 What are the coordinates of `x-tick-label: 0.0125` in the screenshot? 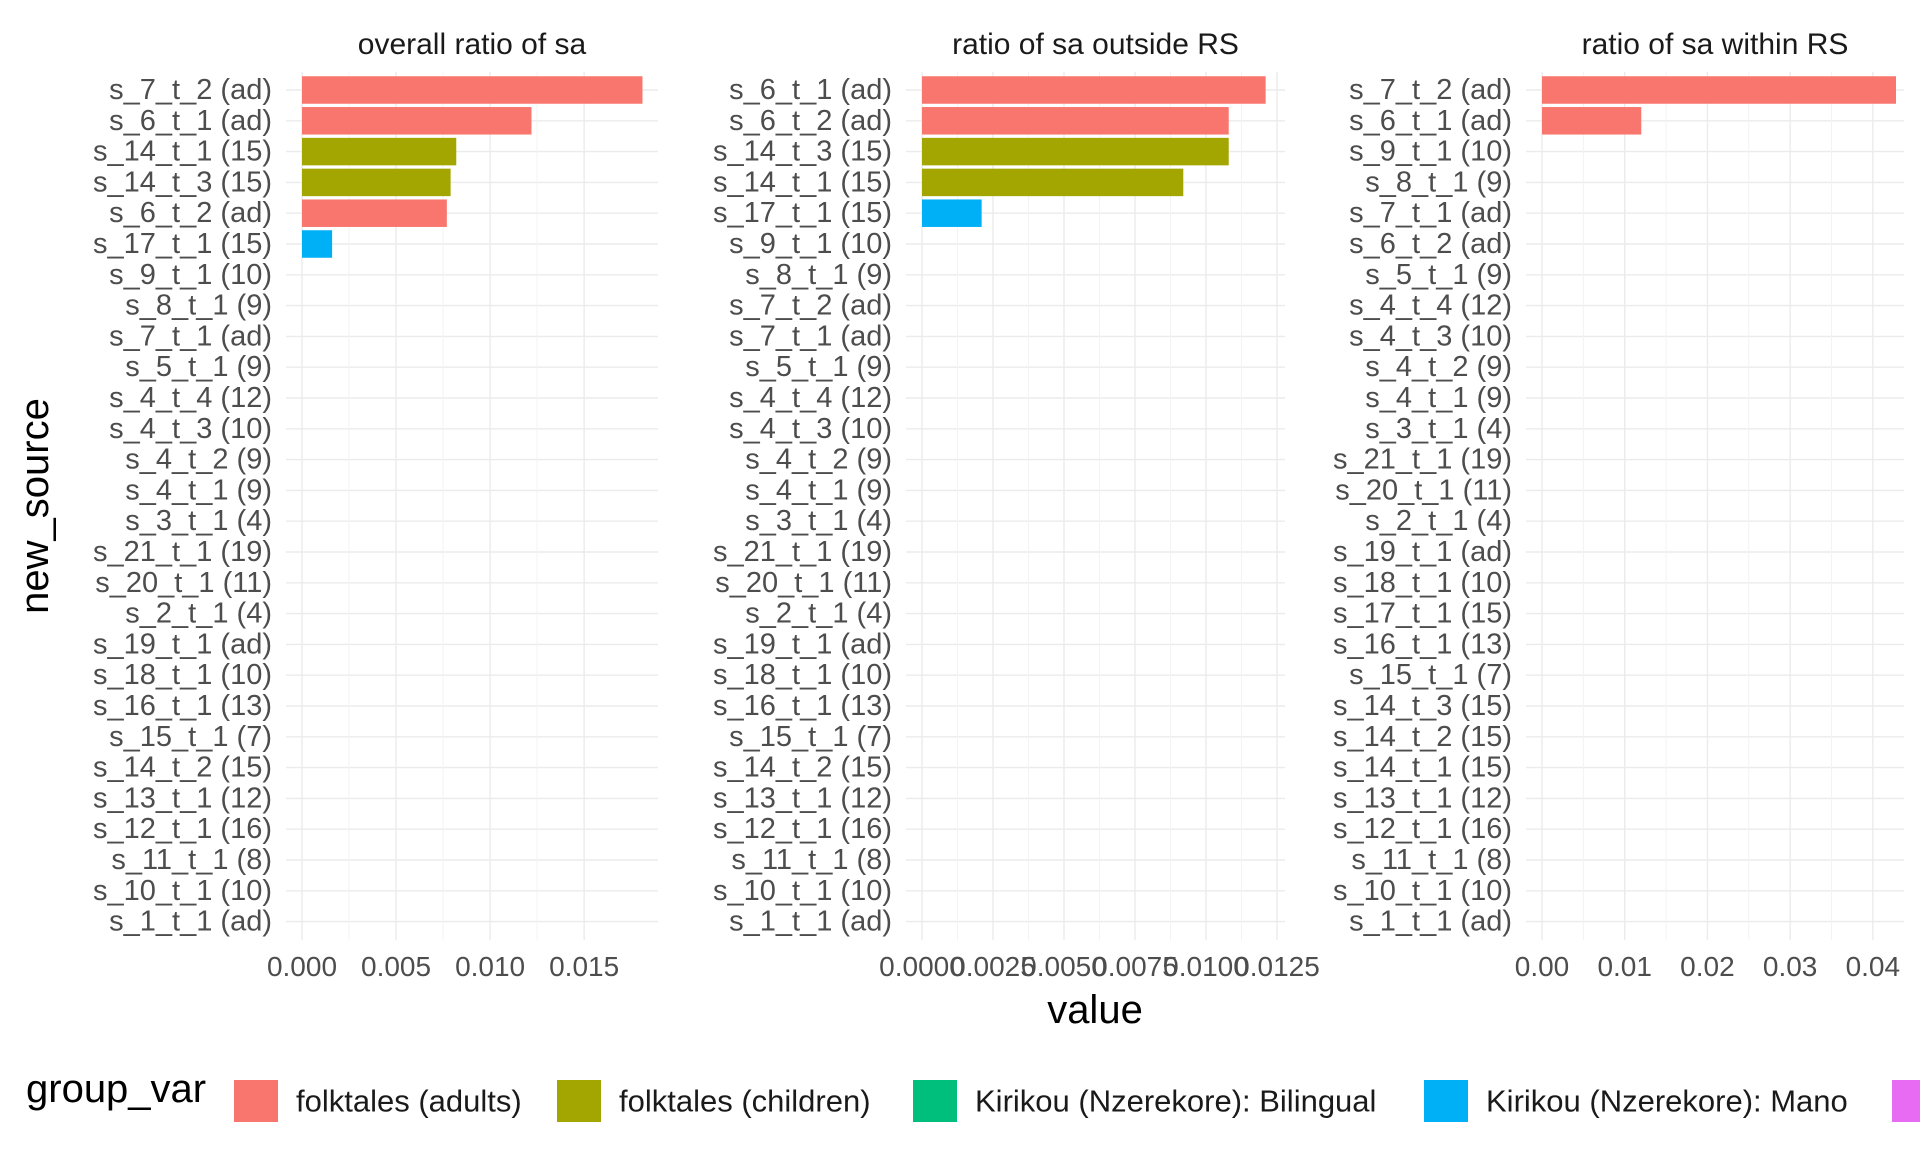 It's located at (1277, 966).